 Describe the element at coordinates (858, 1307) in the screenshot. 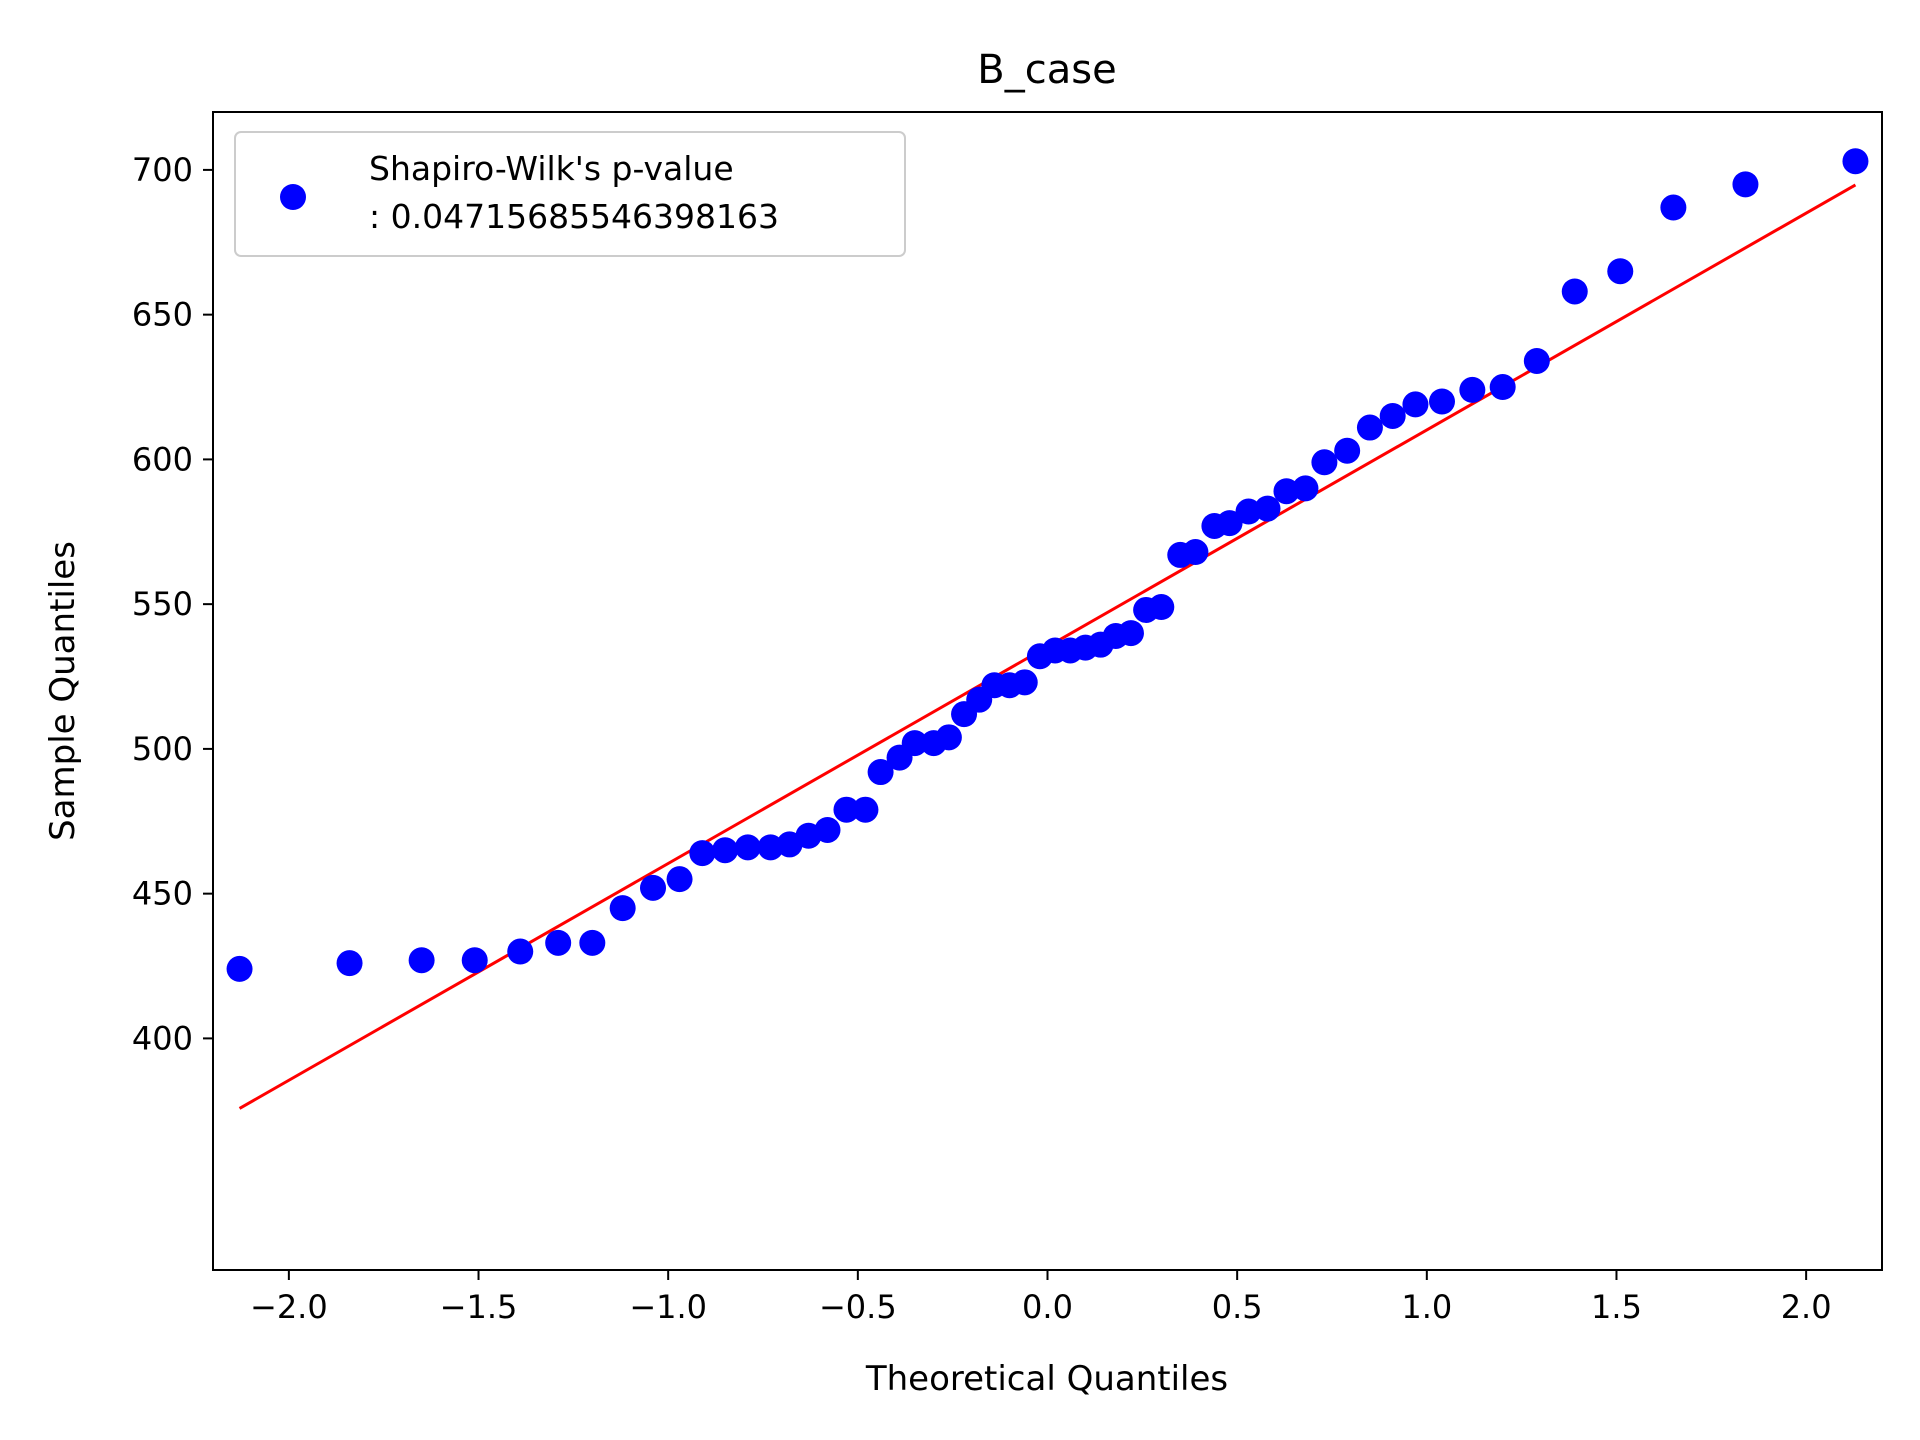

I see `x-tick-label: −0.5` at that location.